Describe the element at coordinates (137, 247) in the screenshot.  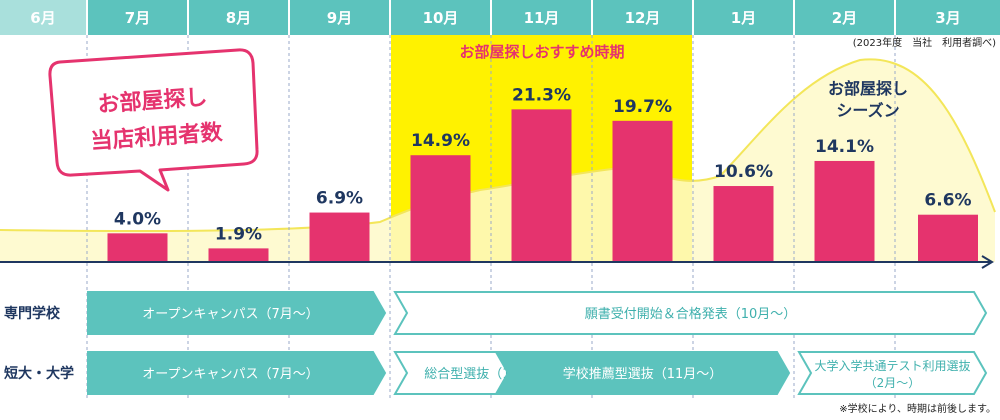
I see `bar-7月` at that location.